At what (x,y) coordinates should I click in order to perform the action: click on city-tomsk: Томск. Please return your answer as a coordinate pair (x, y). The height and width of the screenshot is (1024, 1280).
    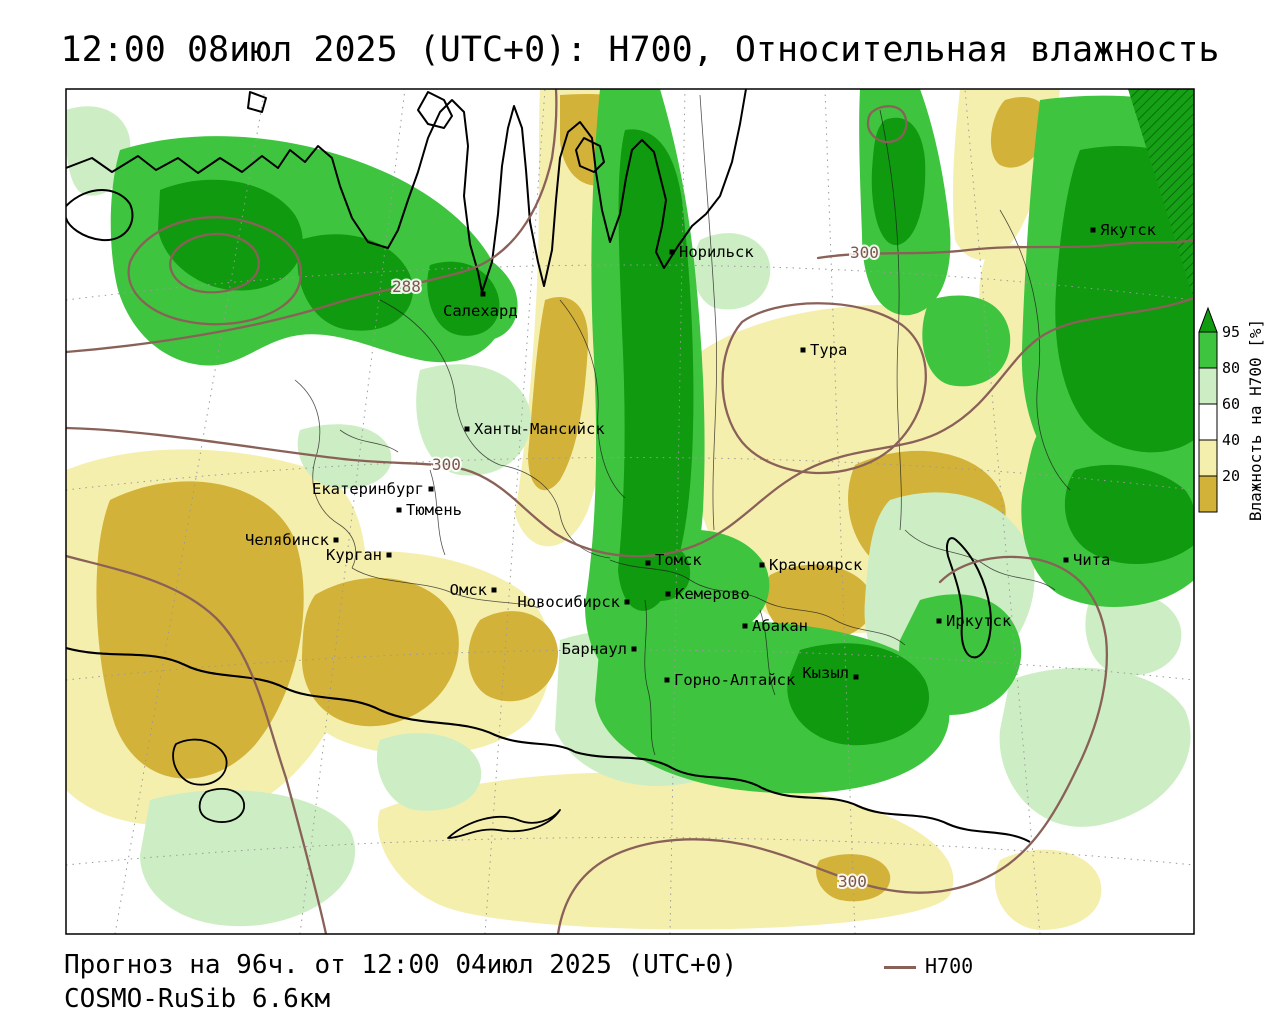
    Looking at the image, I should click on (673, 560).